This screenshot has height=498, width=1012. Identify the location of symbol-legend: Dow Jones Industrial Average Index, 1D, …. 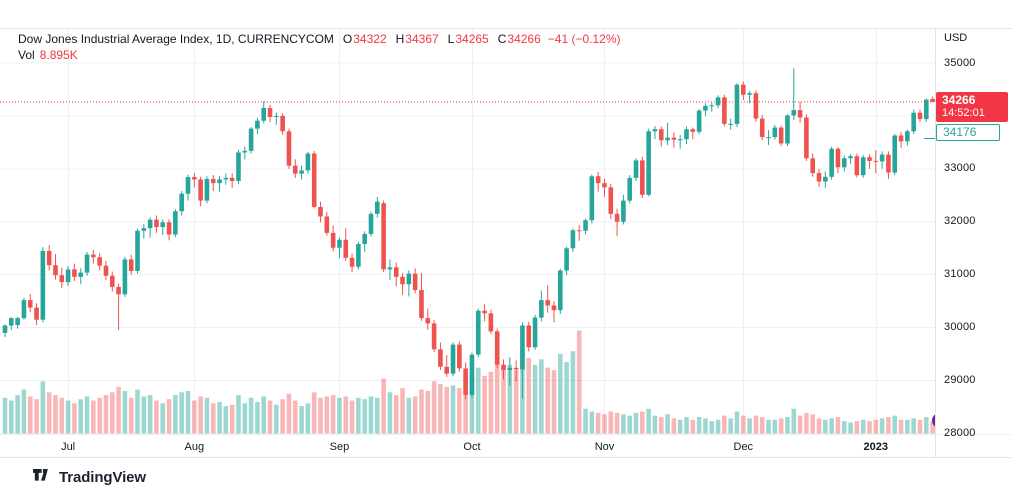
(319, 47).